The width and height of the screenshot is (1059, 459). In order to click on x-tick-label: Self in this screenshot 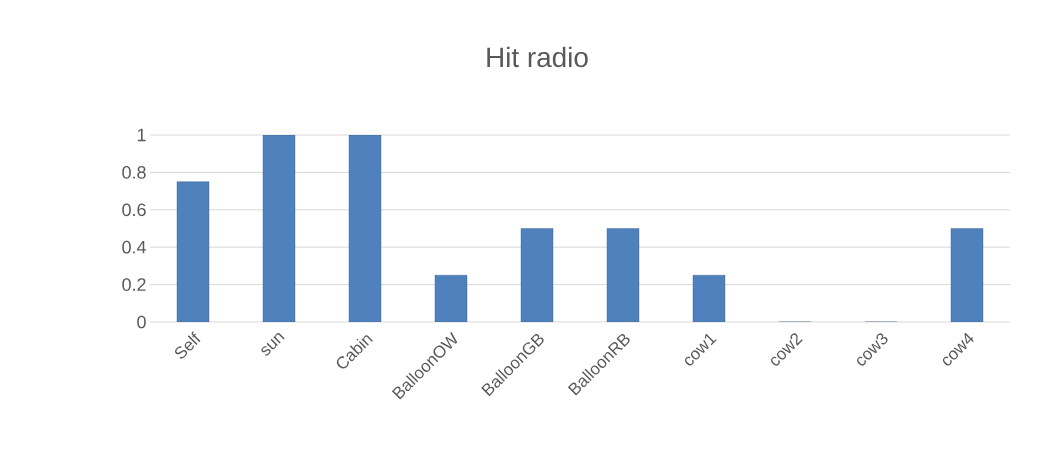, I will do `click(187, 345)`.